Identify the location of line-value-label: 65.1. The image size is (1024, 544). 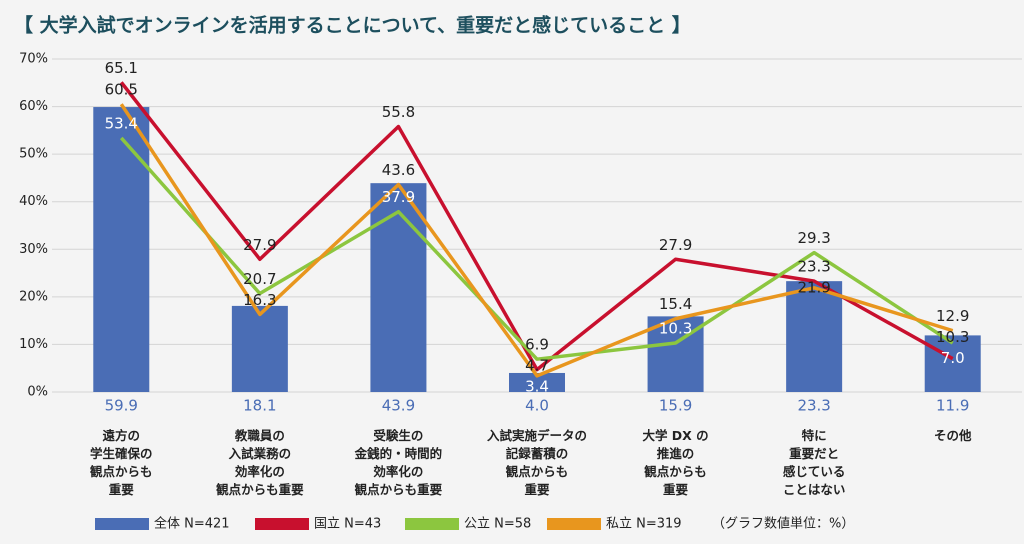
(121, 68).